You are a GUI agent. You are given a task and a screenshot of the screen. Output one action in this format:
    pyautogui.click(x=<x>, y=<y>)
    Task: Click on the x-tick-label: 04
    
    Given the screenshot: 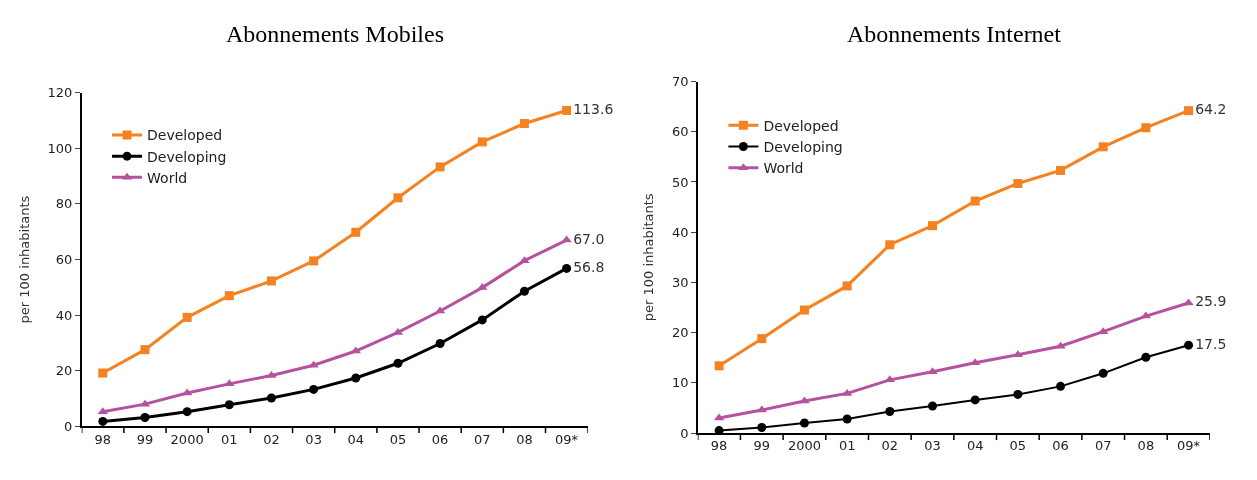 What is the action you would take?
    pyautogui.click(x=975, y=446)
    